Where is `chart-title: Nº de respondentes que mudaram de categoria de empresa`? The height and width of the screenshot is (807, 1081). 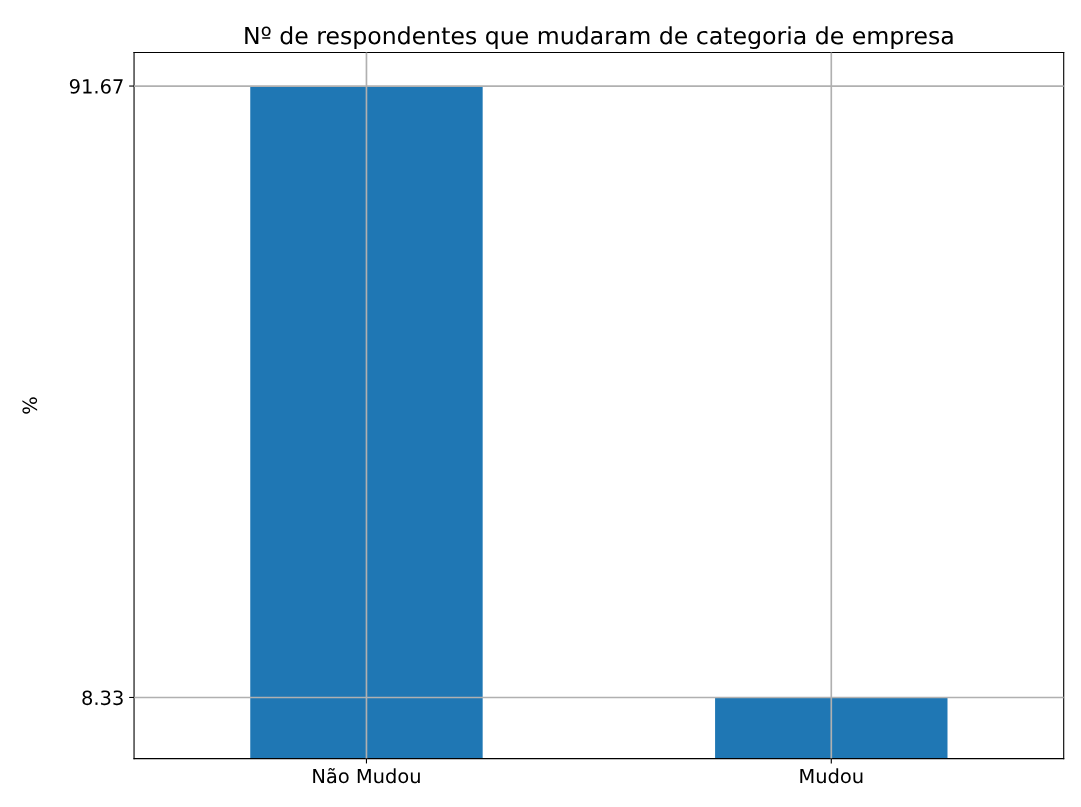
chart-title: Nº de respondentes que mudaram de categoria de empresa is located at coordinates (599, 38).